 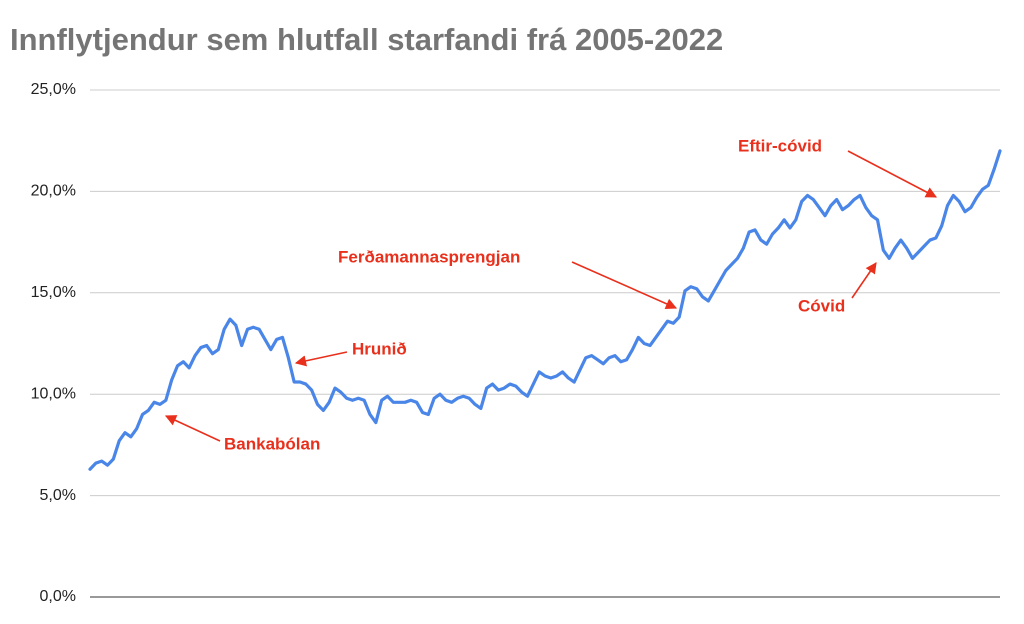 What do you see at coordinates (379, 348) in the screenshot?
I see `annotation: Hrunið` at bounding box center [379, 348].